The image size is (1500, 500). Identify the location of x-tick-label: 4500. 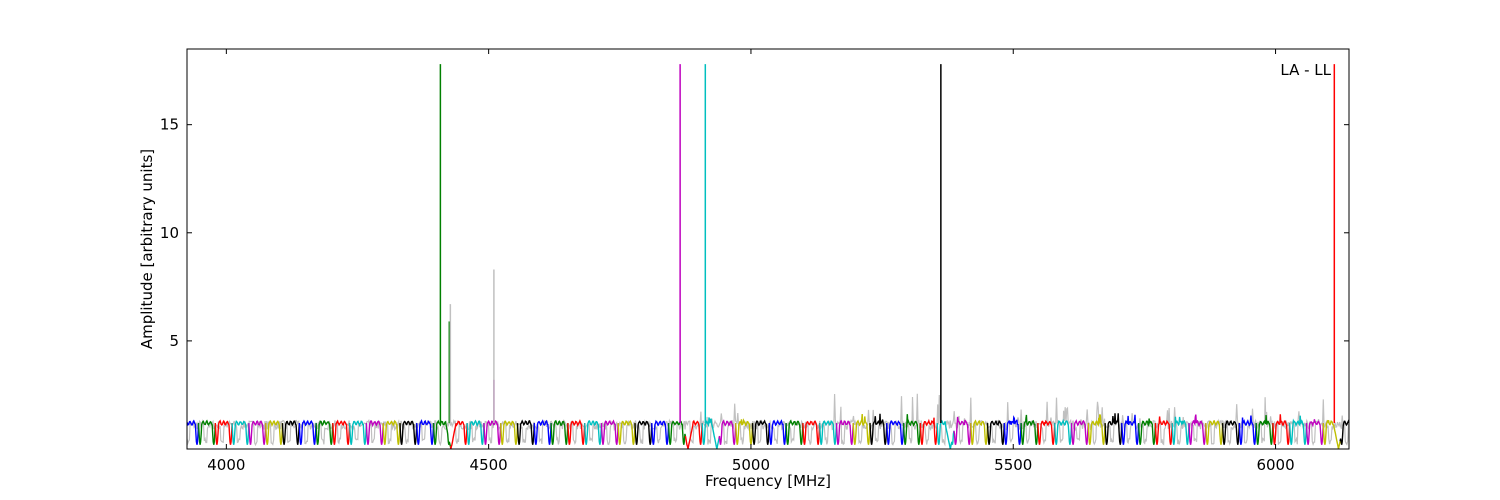
(489, 465).